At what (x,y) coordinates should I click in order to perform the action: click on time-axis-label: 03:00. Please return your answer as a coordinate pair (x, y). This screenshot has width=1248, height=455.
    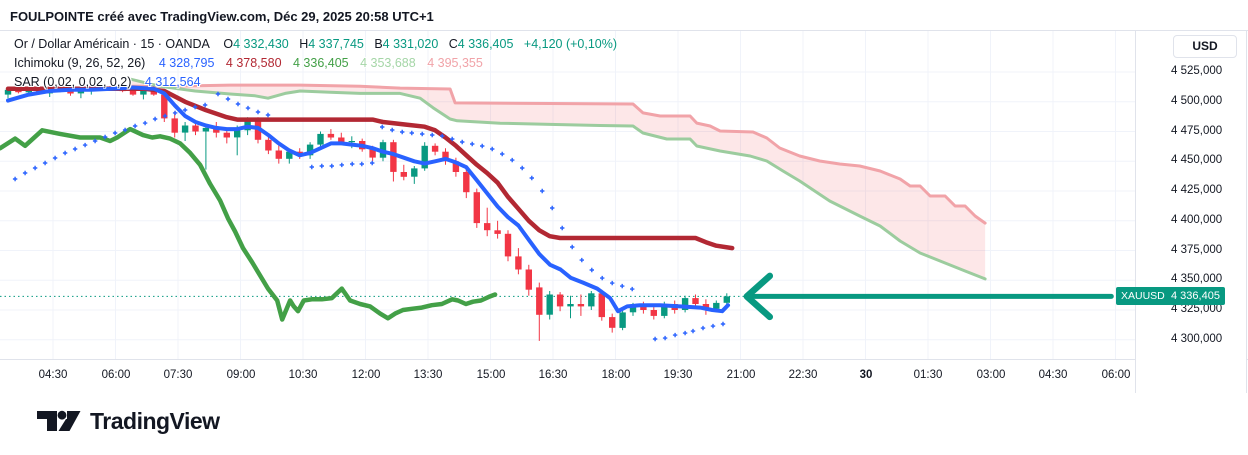
    Looking at the image, I should click on (991, 375).